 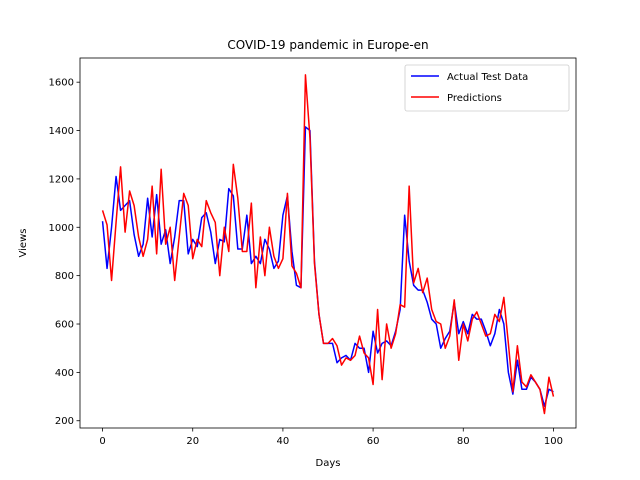 I want to click on x-tick-label: 0, so click(x=102, y=441).